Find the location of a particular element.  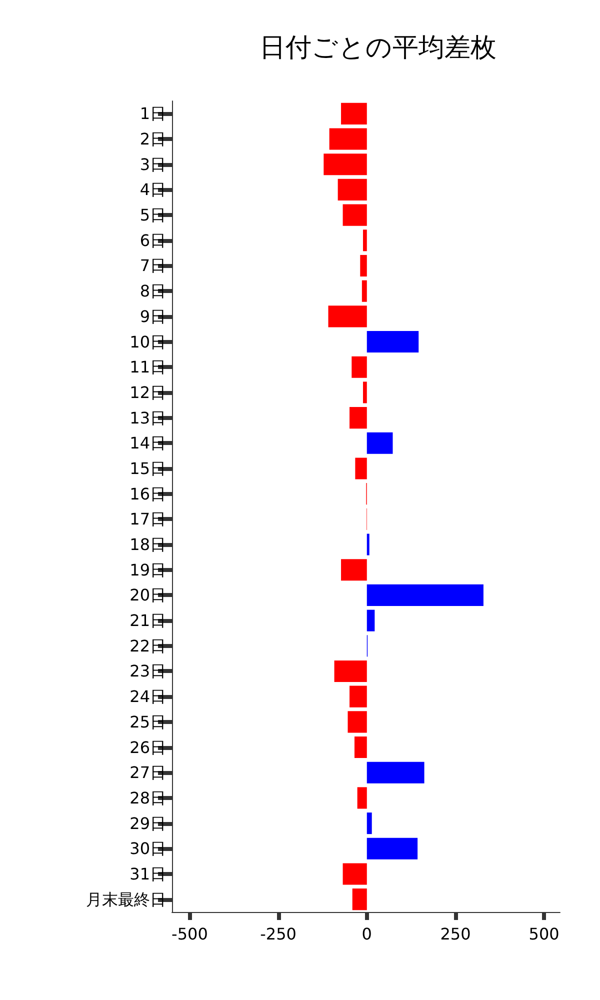

y-tick-label: 17日 is located at coordinates (148, 519).